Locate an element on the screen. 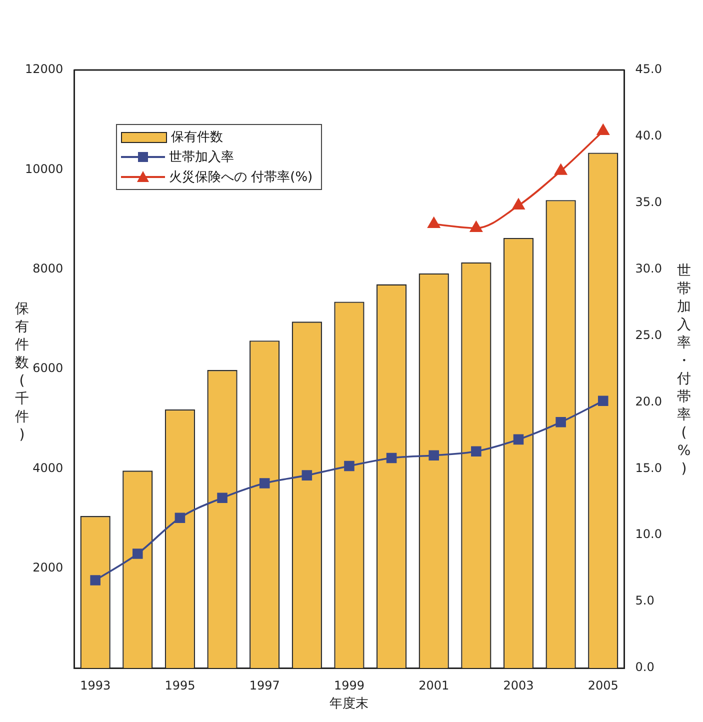 The image size is (703, 722). text: 世帯加入率・付帯率(%) is located at coordinates (684, 370).